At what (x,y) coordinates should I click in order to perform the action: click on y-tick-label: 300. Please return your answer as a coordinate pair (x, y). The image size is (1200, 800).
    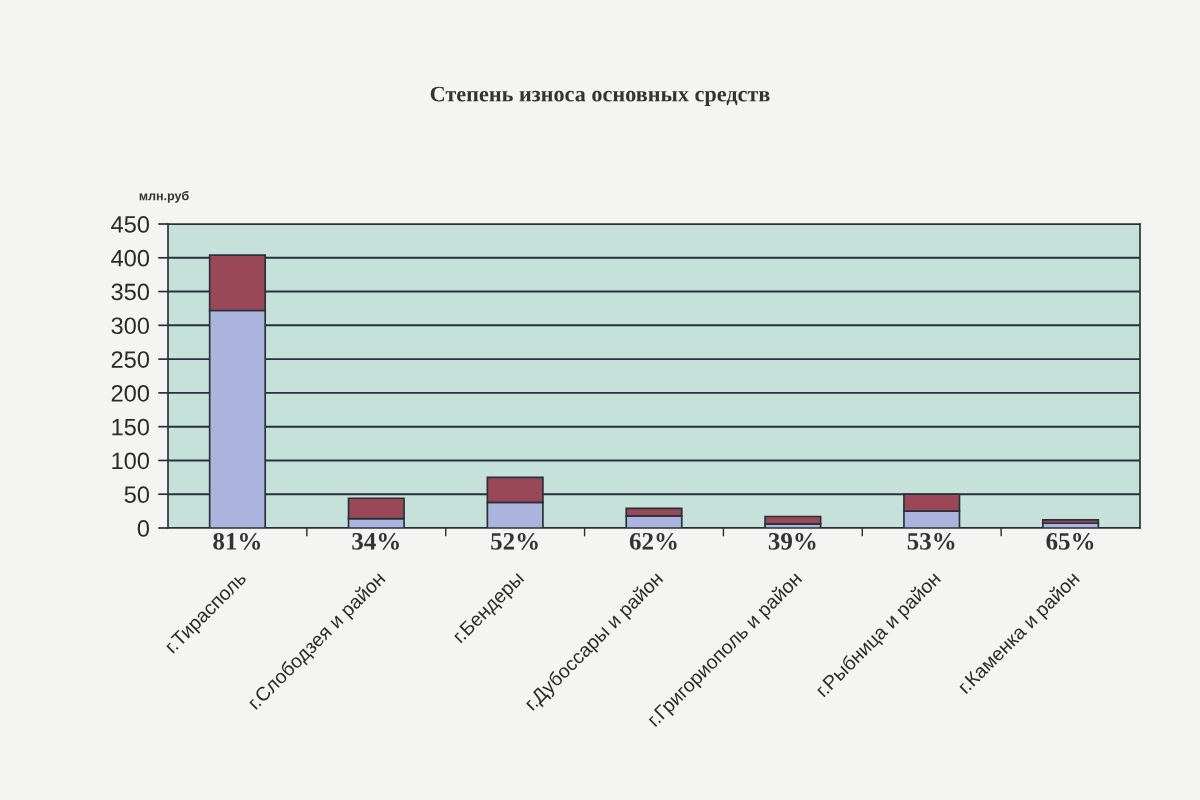
    Looking at the image, I should click on (130, 326).